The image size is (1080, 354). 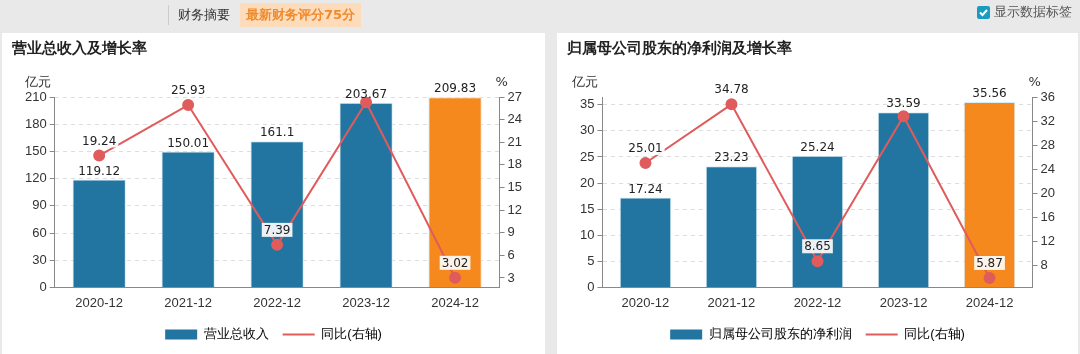 I want to click on data-label: 161.1, so click(x=277, y=132).